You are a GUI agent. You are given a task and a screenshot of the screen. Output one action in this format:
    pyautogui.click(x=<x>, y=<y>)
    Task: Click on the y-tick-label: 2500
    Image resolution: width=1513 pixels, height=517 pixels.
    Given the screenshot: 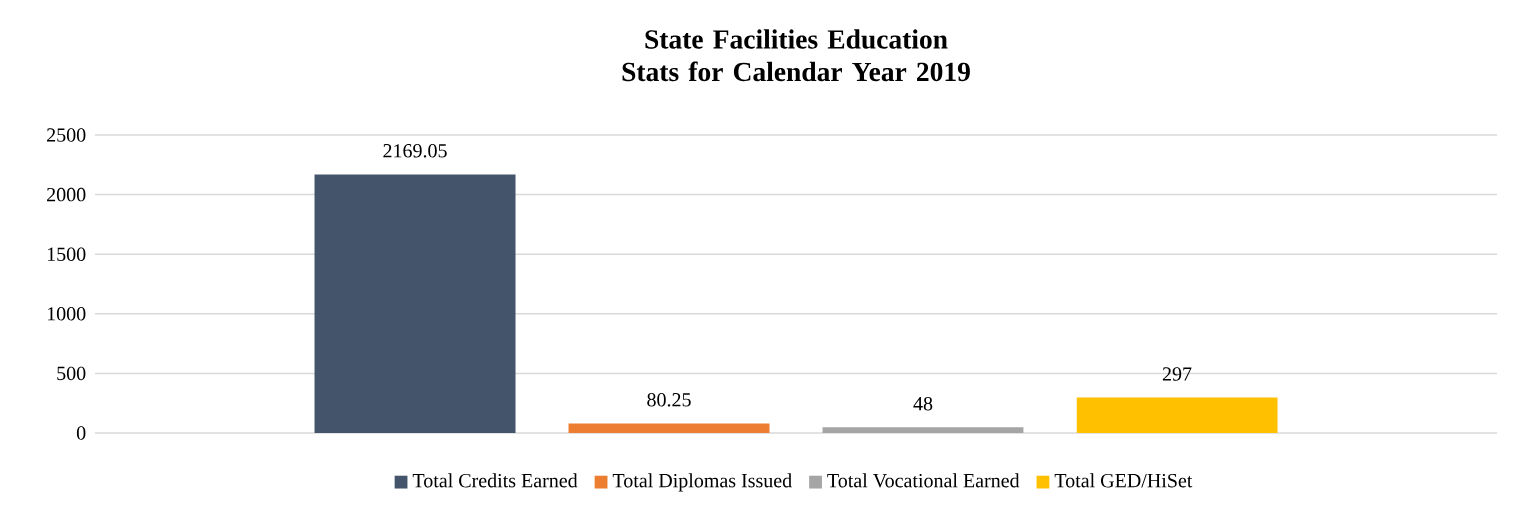 What is the action you would take?
    pyautogui.click(x=66, y=135)
    